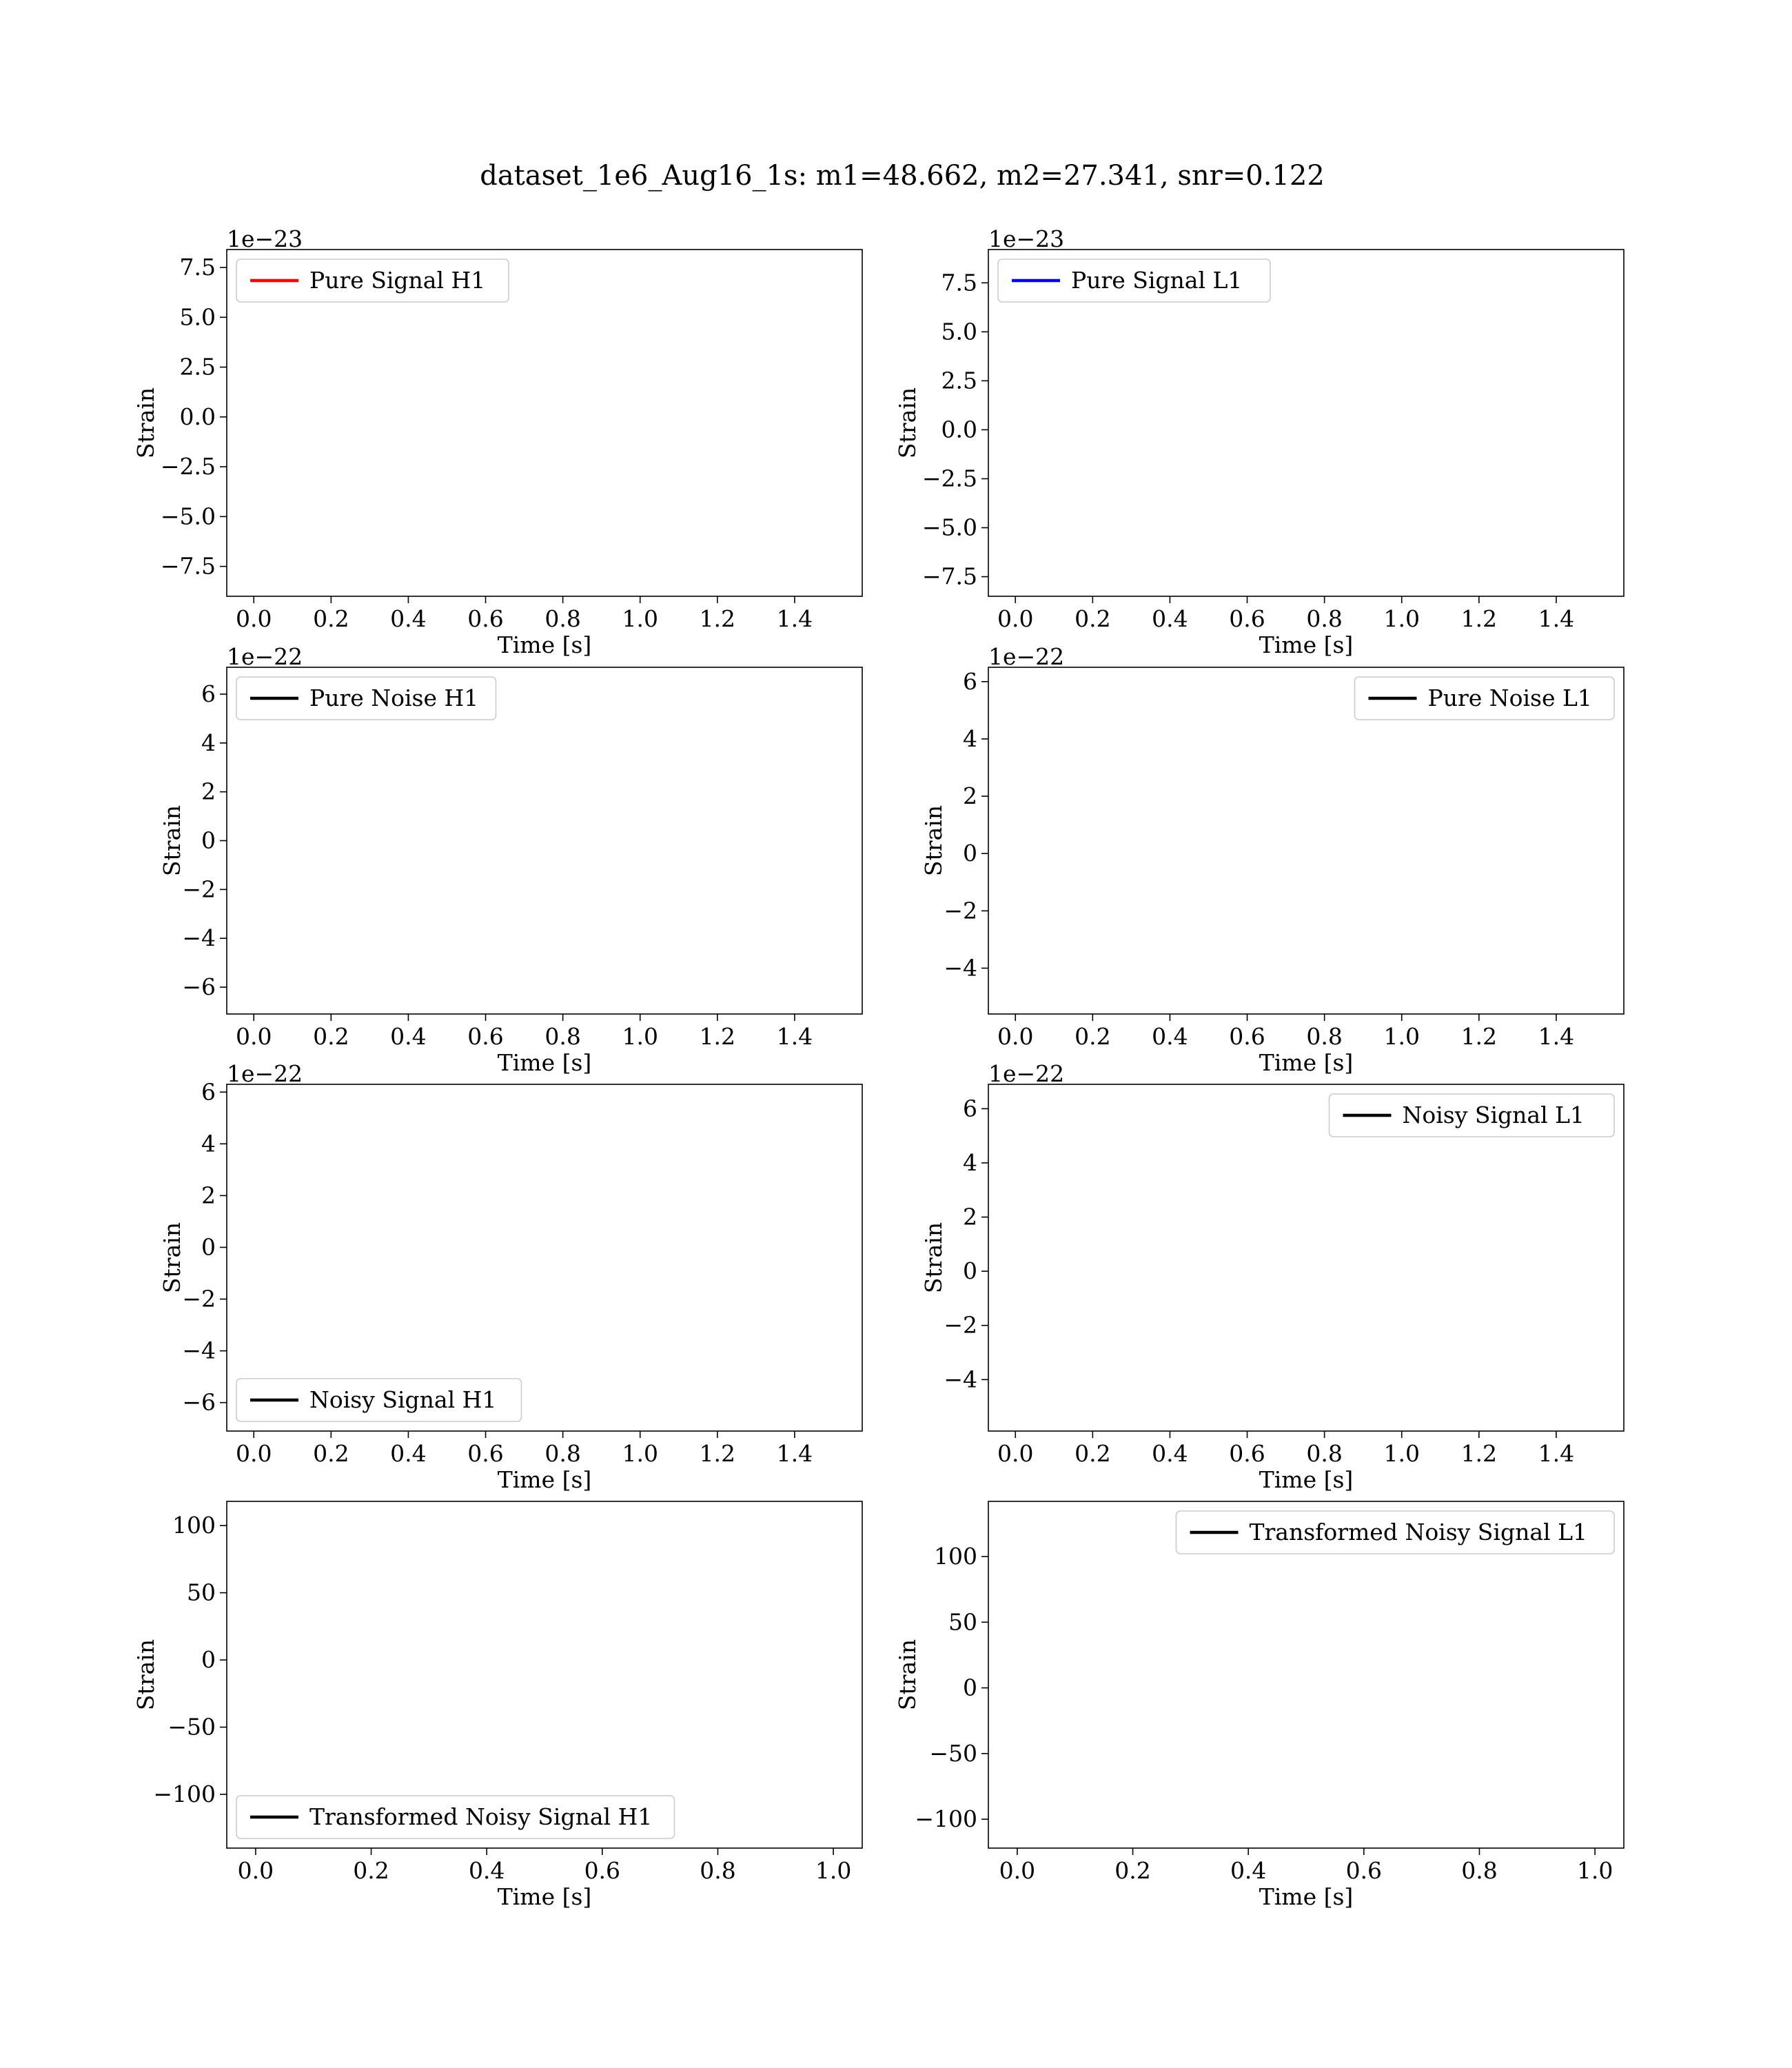 The image size is (1792, 2068). I want to click on noisy-signal-l1-y-tick-label: −4, so click(961, 1379).